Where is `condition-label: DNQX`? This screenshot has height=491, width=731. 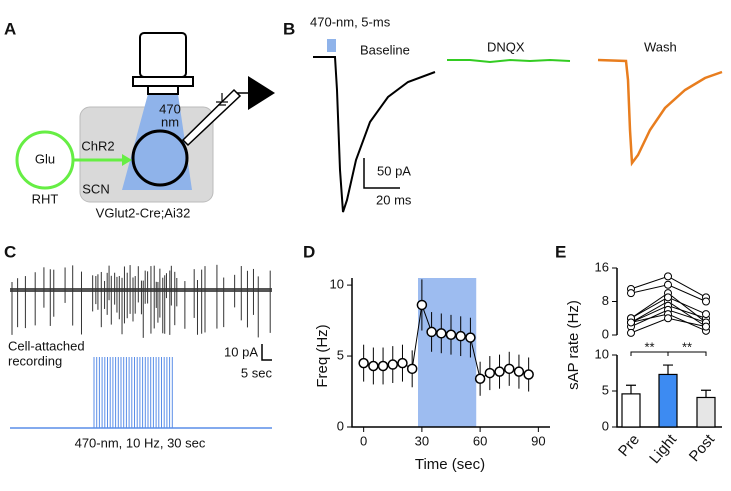 condition-label: DNQX is located at coordinates (506, 46).